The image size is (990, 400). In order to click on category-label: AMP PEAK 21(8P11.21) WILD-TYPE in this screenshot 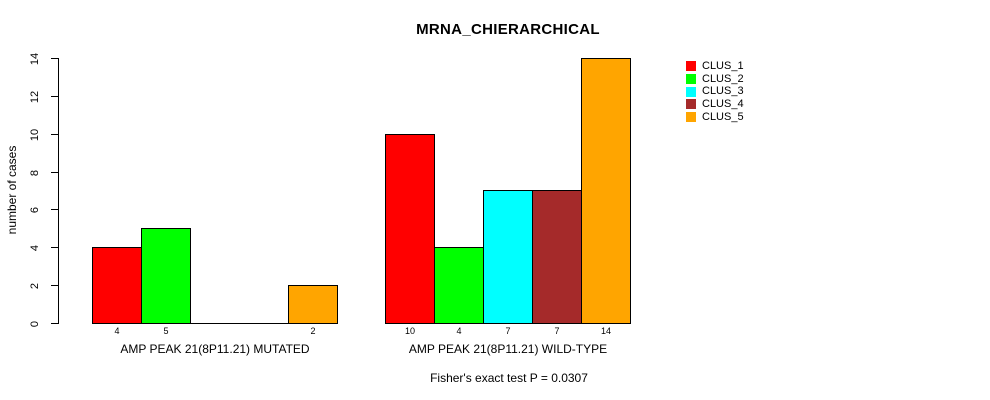, I will do `click(508, 349)`.